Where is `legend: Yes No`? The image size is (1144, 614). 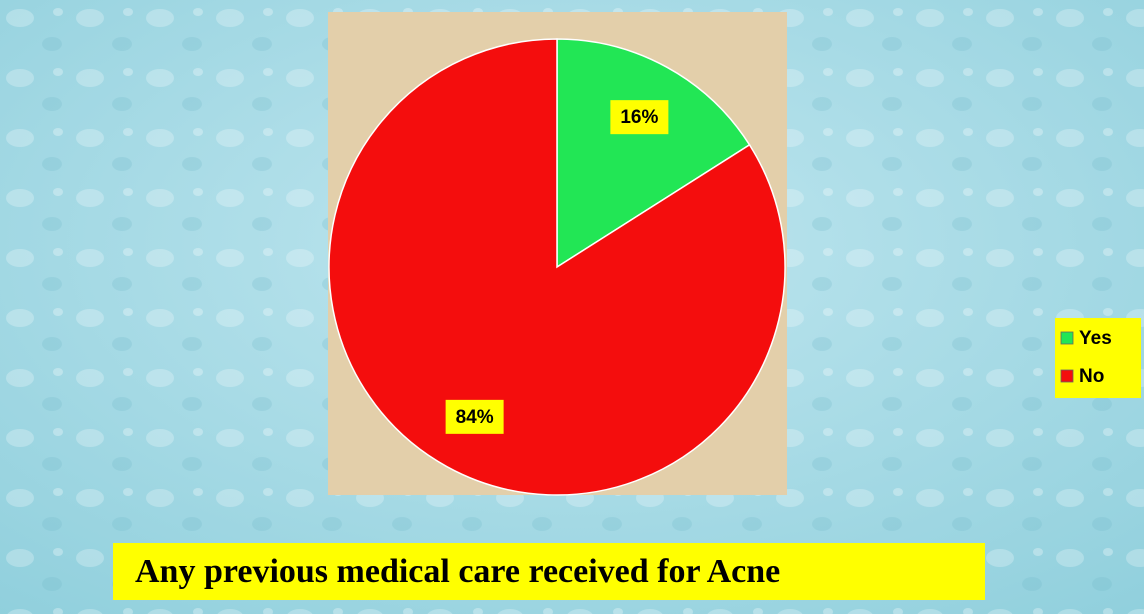 legend: Yes No is located at coordinates (1098, 358).